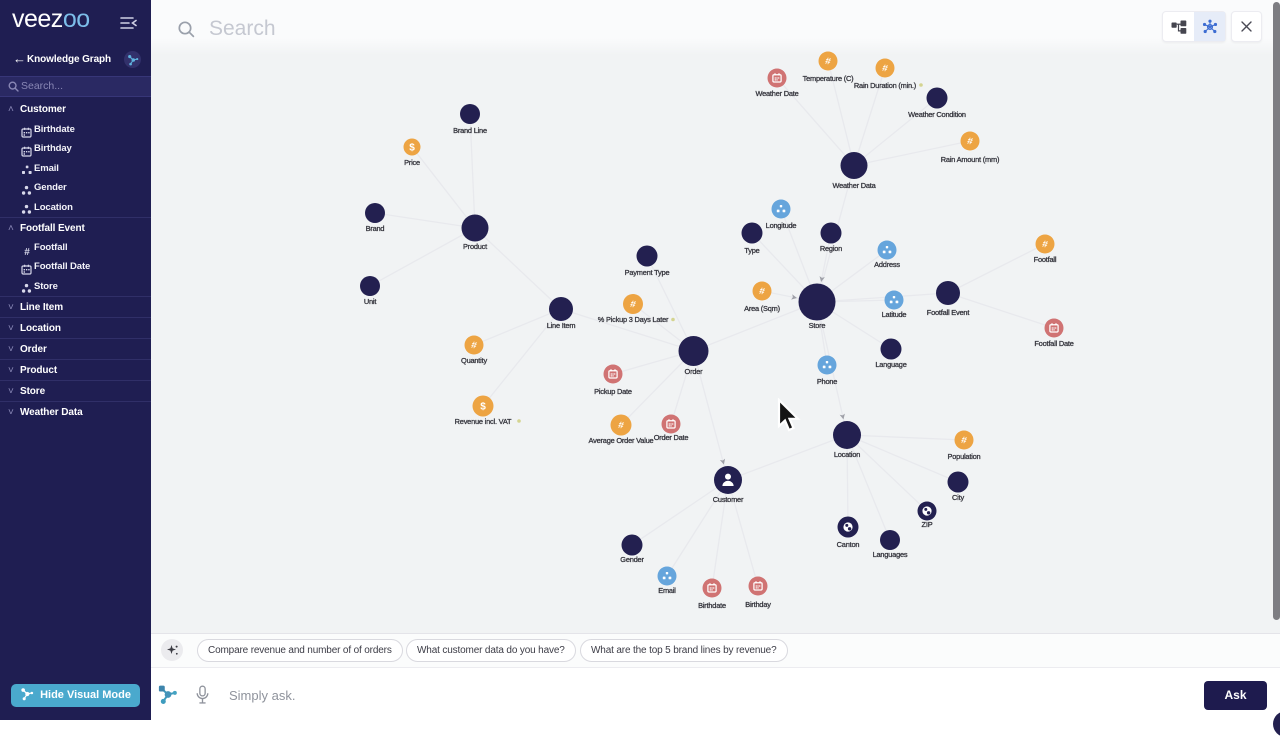 The height and width of the screenshot is (737, 1280). I want to click on svg-text: Unit, so click(370, 301).